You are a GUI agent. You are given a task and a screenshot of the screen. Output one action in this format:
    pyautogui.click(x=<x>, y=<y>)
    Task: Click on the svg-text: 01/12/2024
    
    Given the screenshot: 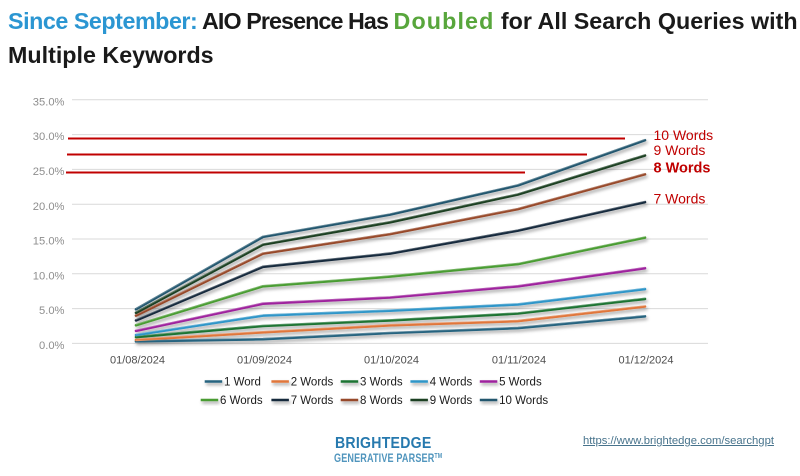 What is the action you would take?
    pyautogui.click(x=645, y=361)
    